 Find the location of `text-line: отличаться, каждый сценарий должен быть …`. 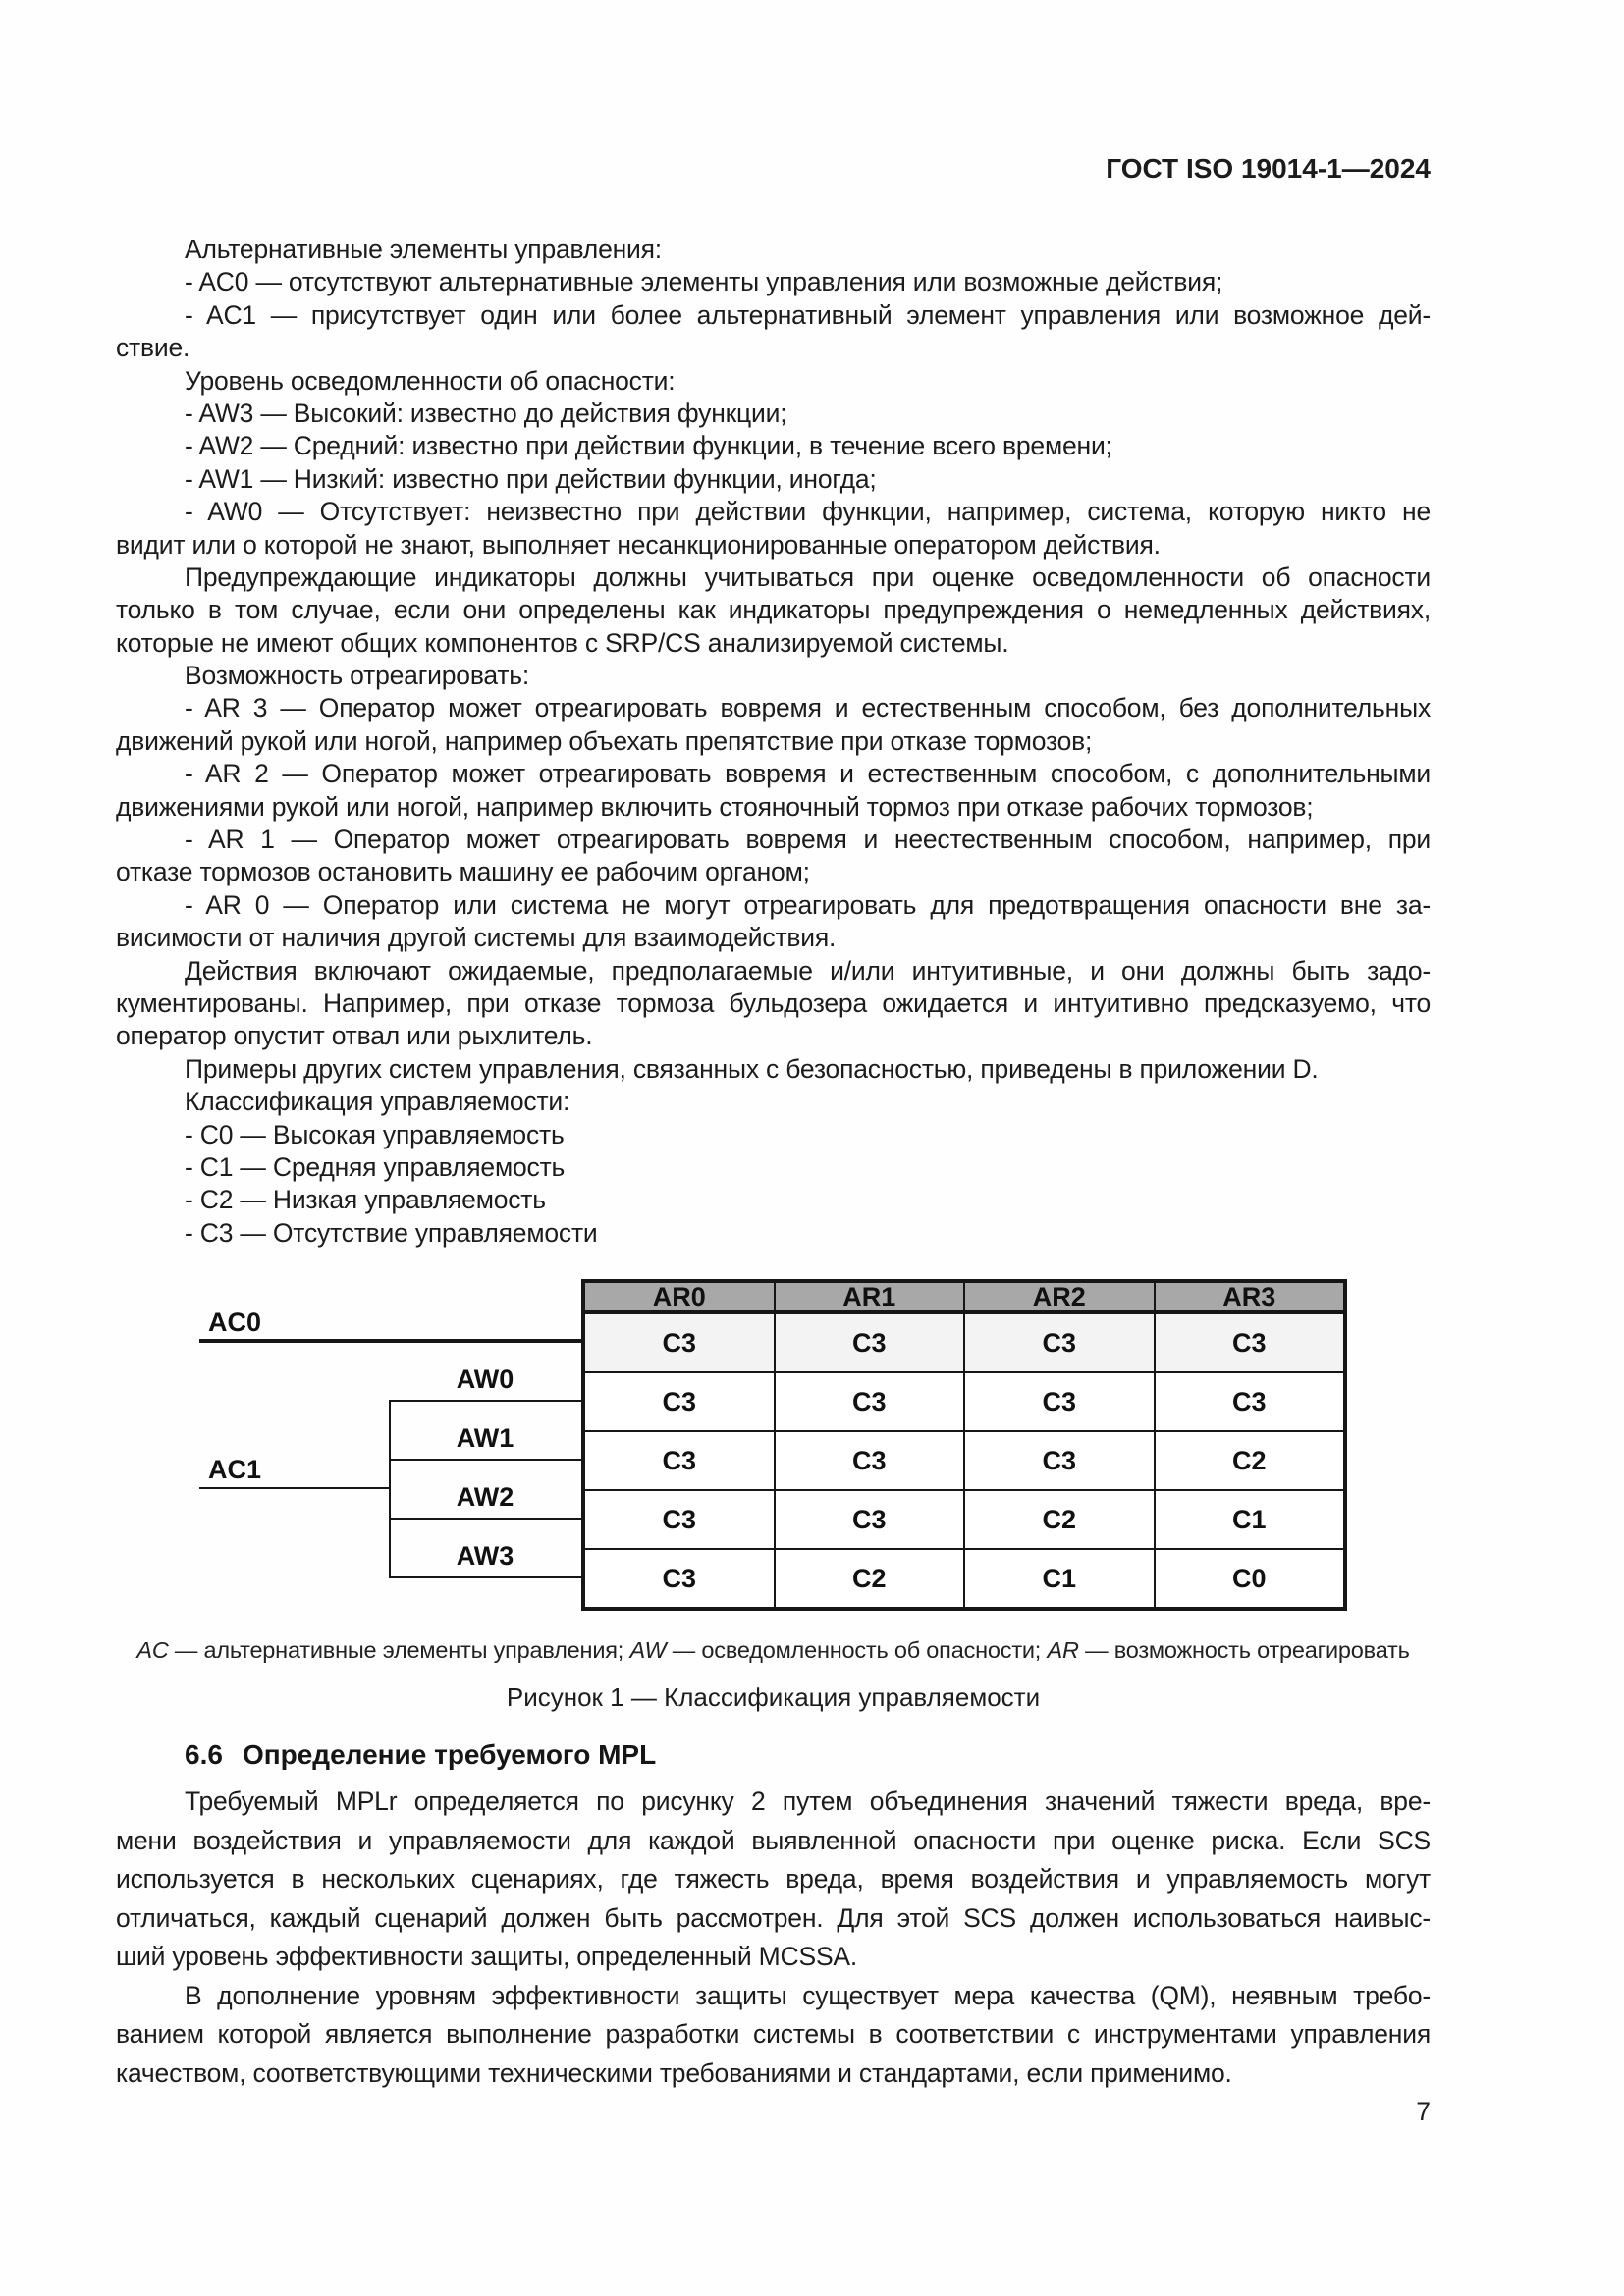

text-line: отличаться, каждый сценарий должен быть … is located at coordinates (773, 1917).